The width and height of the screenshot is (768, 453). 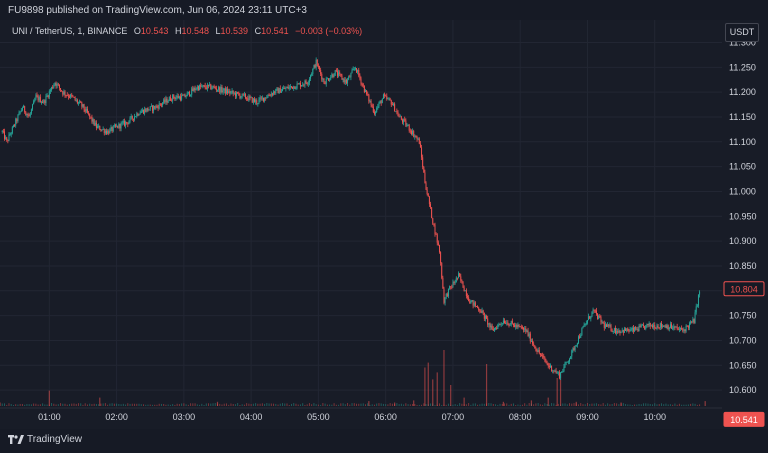 I want to click on y-tick-label: 10.850, so click(x=743, y=266).